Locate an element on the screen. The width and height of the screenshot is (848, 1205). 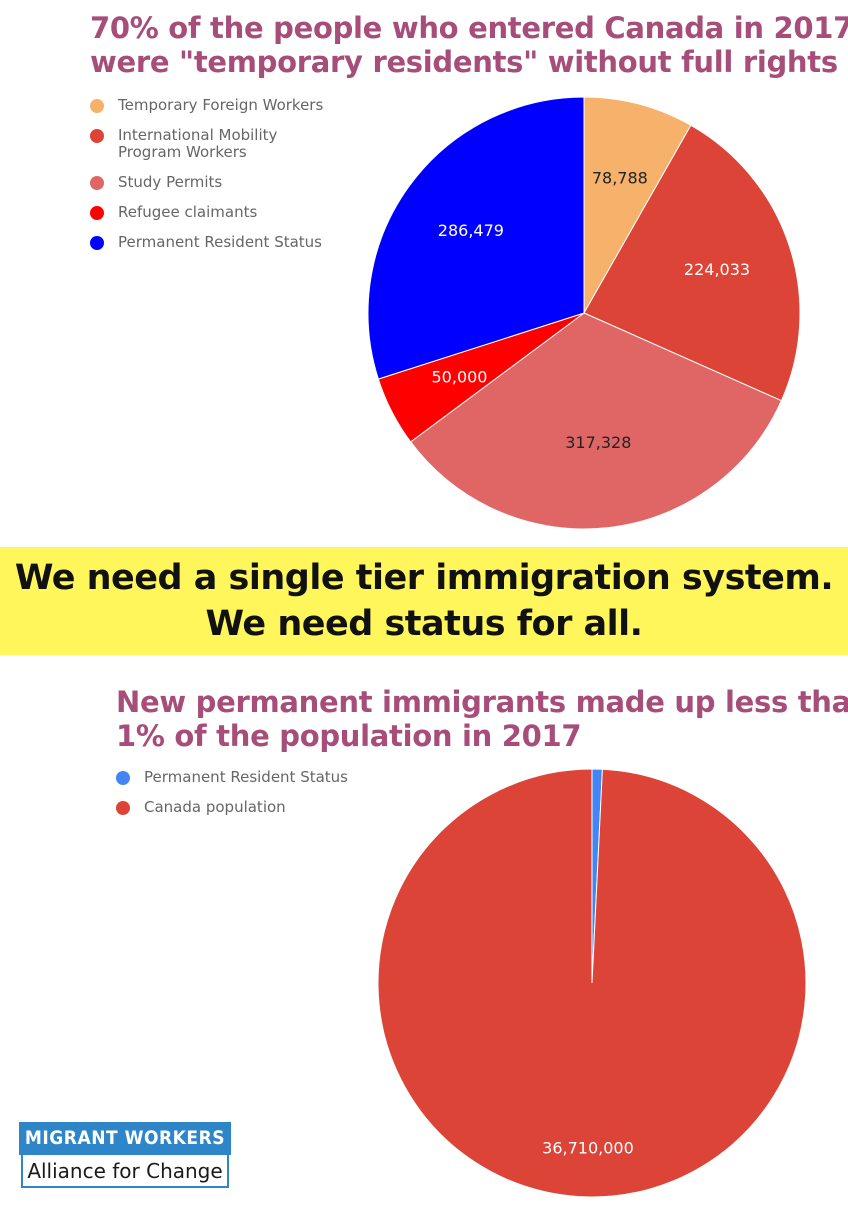
logo-top-text: MIGRANT WORKERS is located at coordinates (125, 1138).